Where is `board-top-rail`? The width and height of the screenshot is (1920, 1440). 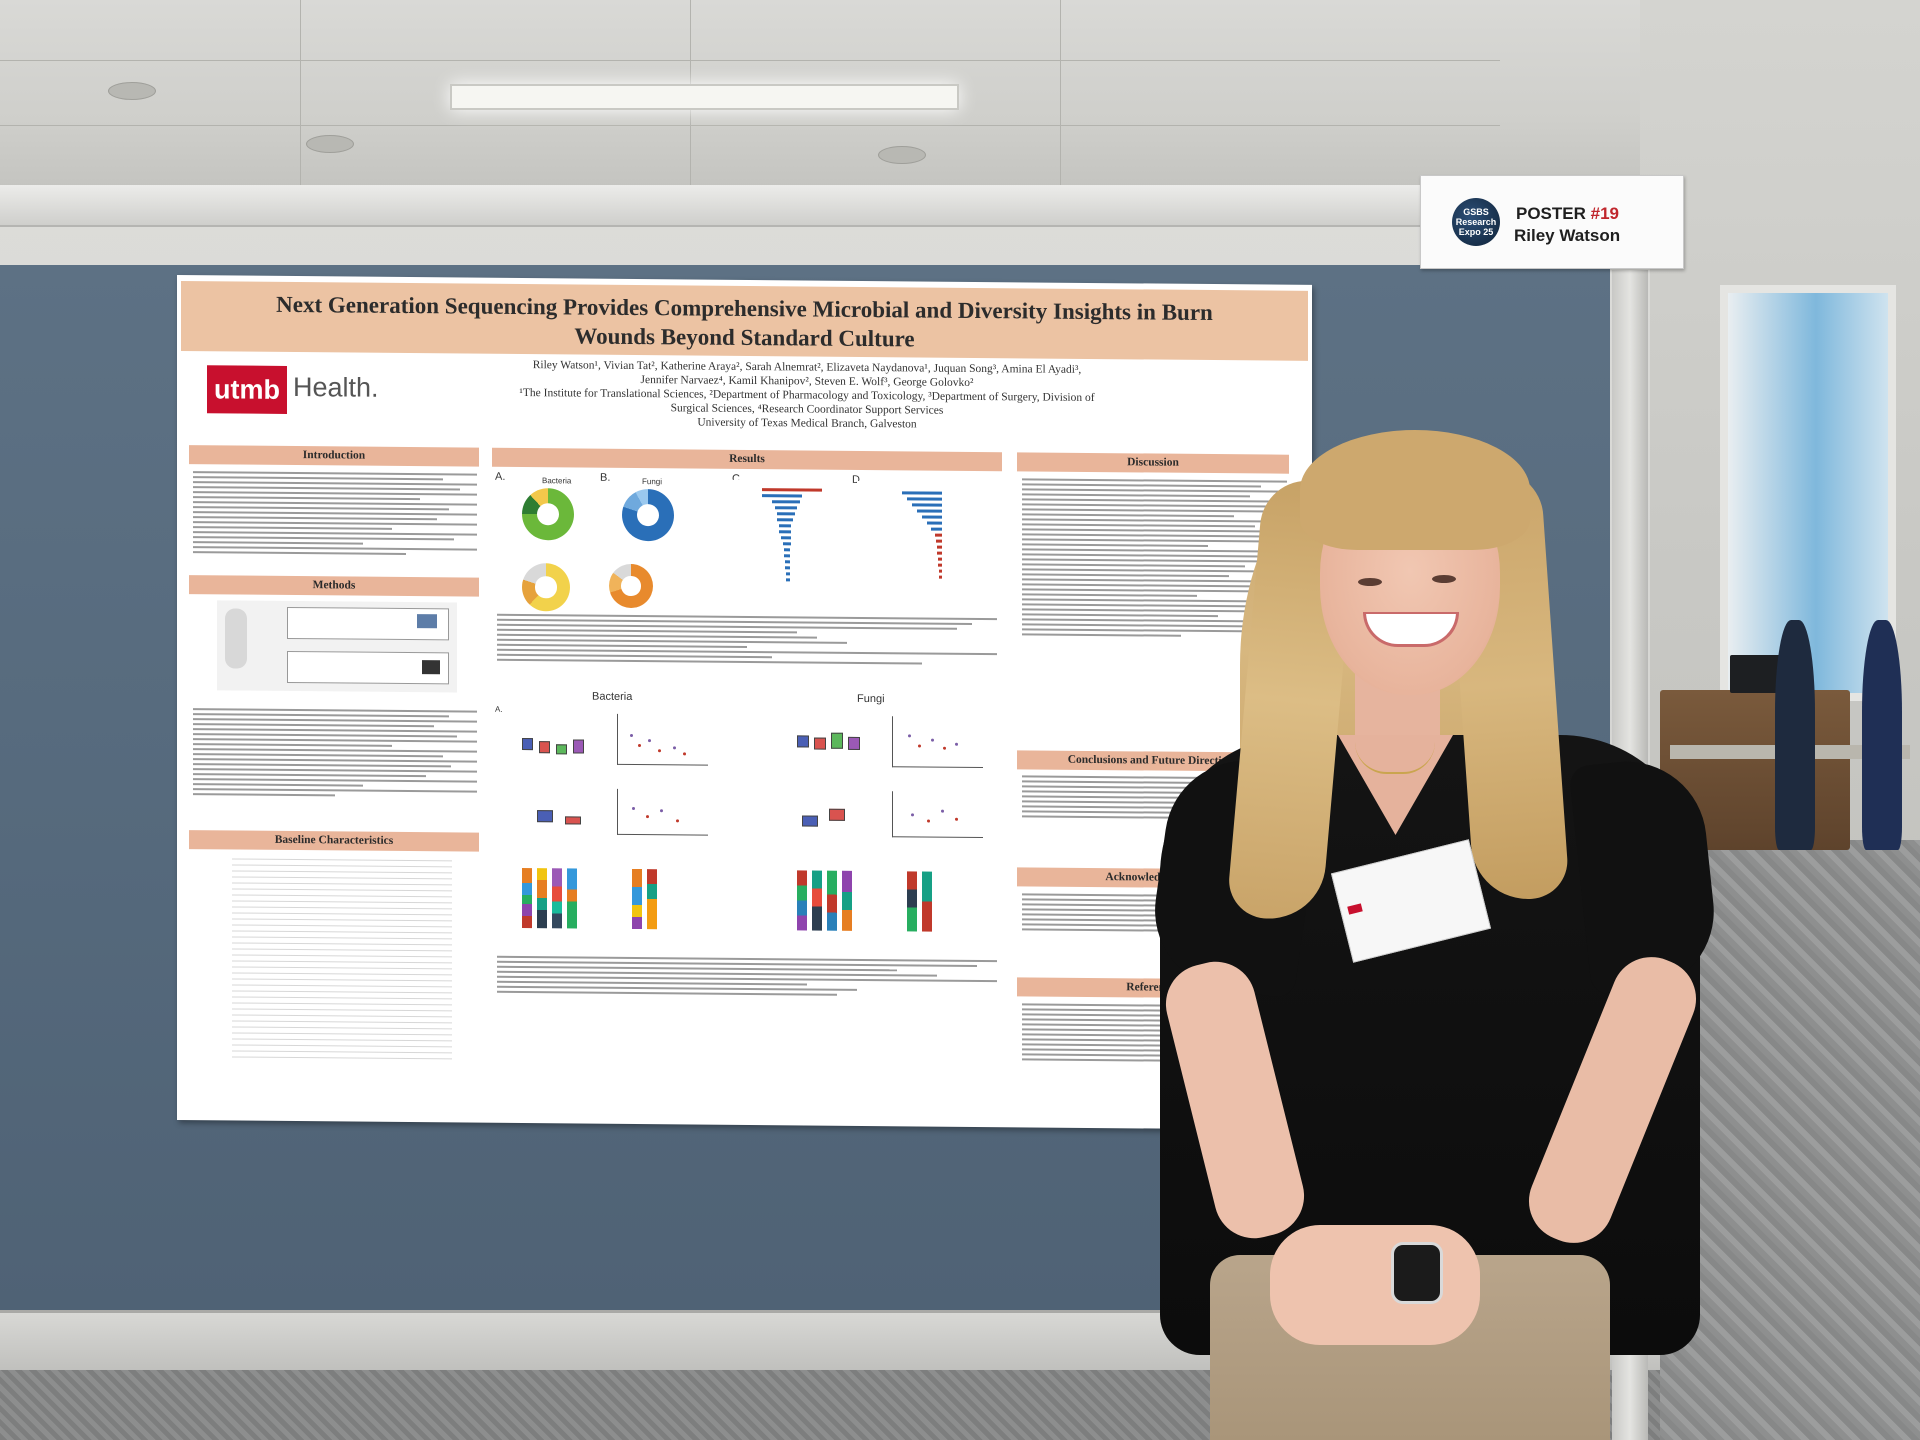 board-top-rail is located at coordinates (715, 206).